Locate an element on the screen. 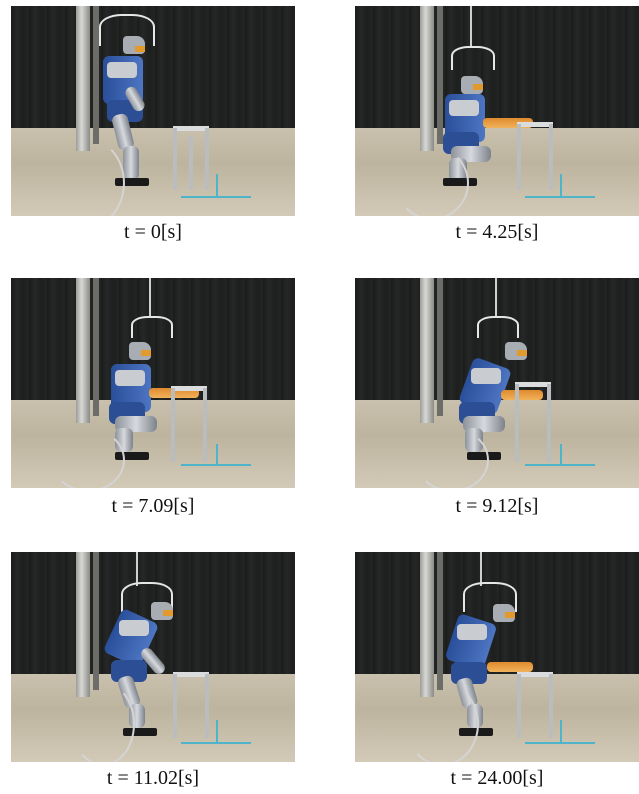 Image resolution: width=639 pixels, height=794 pixels. caption-5: t = 11.02[s] is located at coordinates (153, 778).